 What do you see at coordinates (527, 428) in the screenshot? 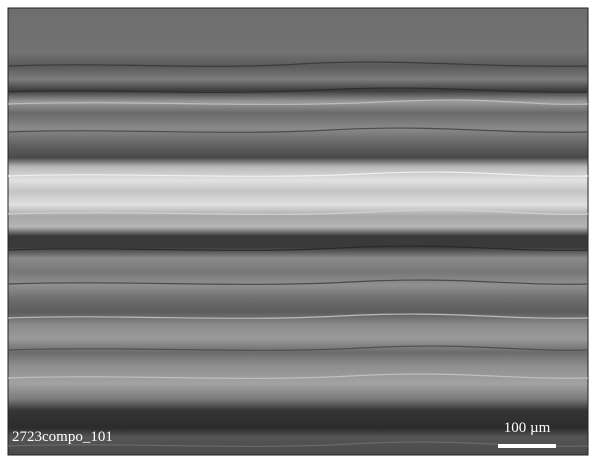
I see `scale-bar-label: 100 µm` at bounding box center [527, 428].